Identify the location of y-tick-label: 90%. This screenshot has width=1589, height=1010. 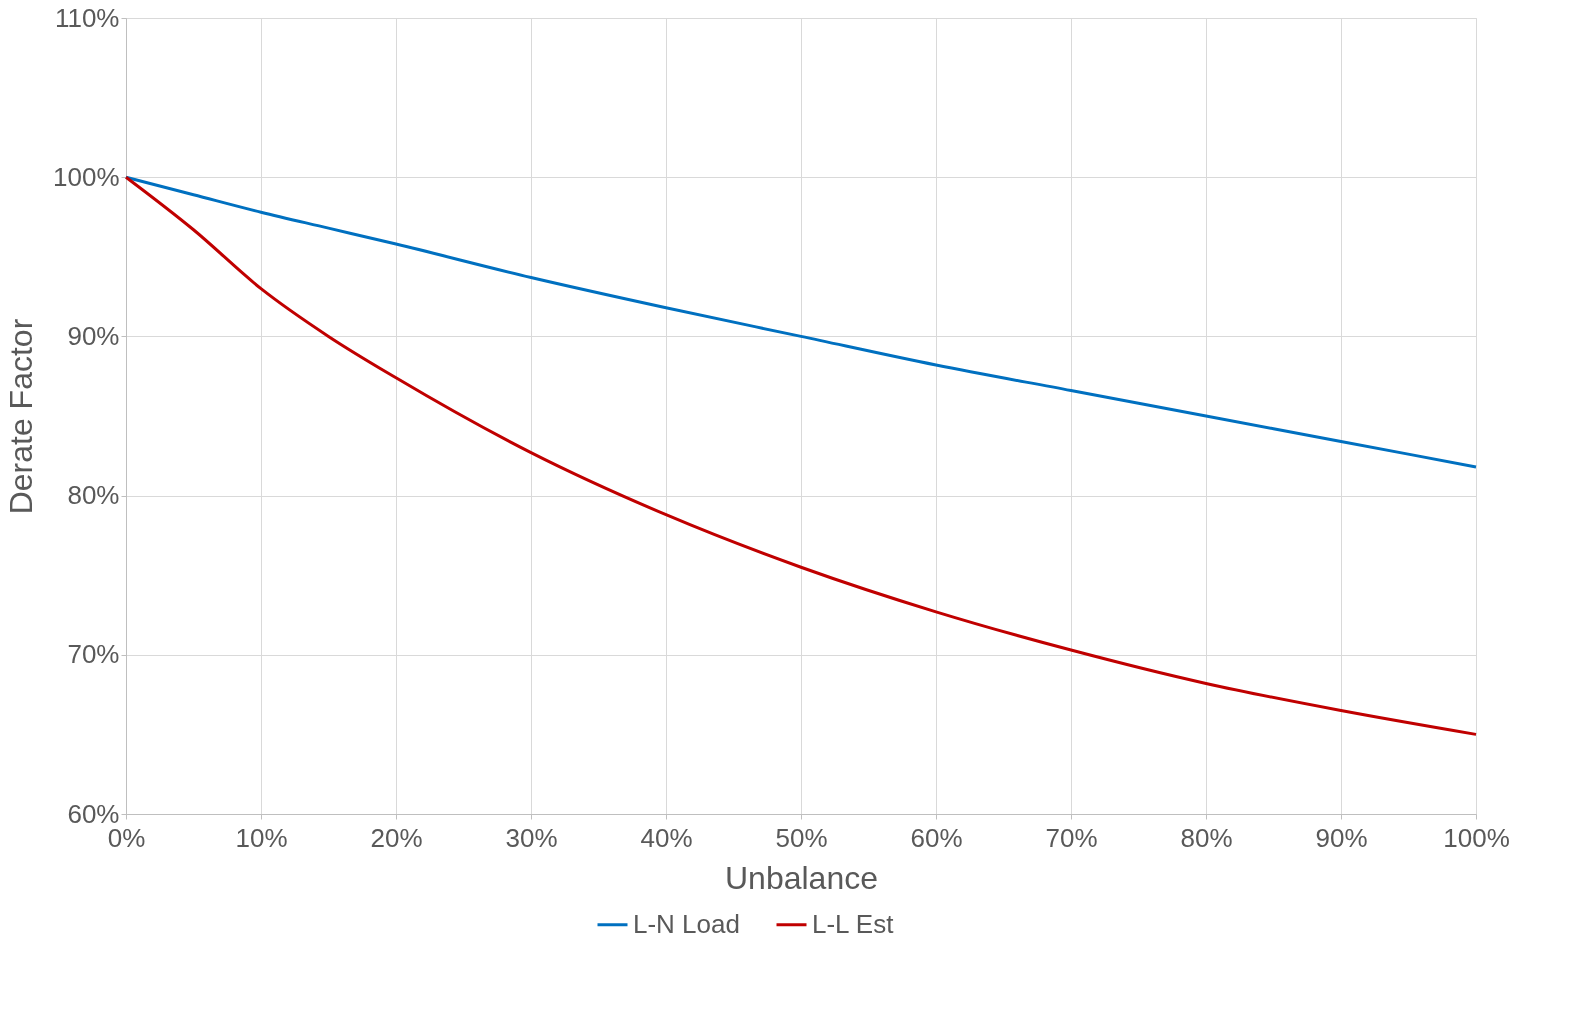
(93, 335).